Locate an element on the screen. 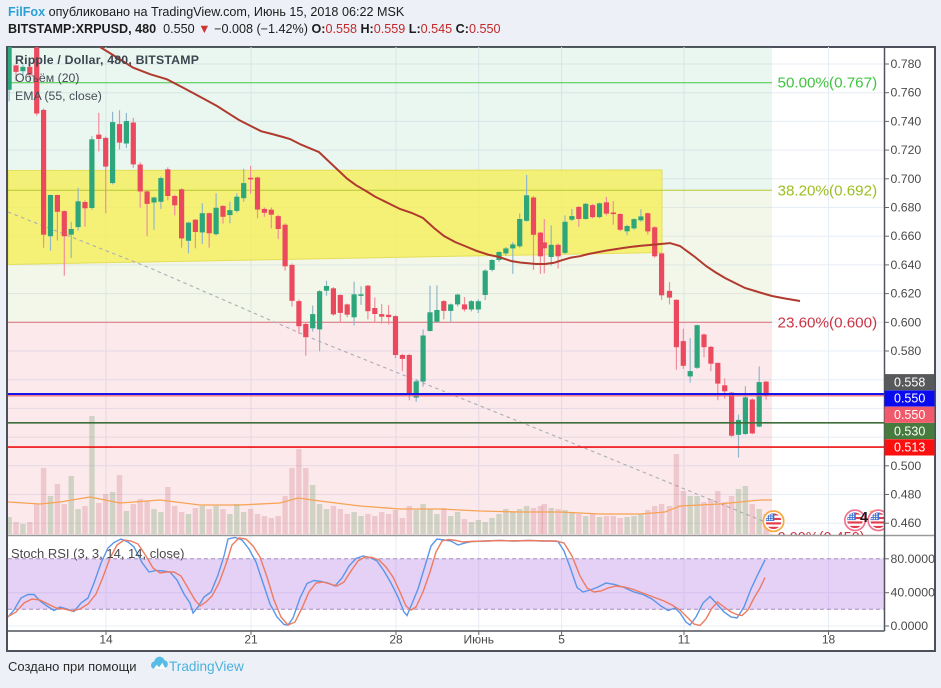  svg-text: 0.580 is located at coordinates (906, 351).